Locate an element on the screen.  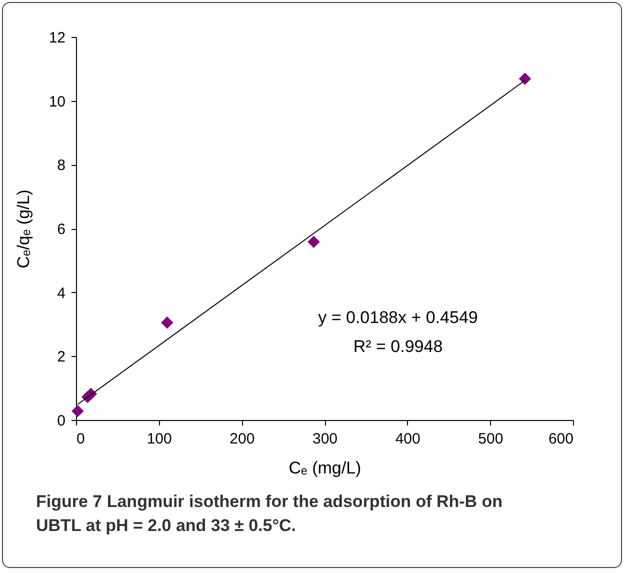
x-axis-title: Cₑ (mg/L) is located at coordinates (325, 468).